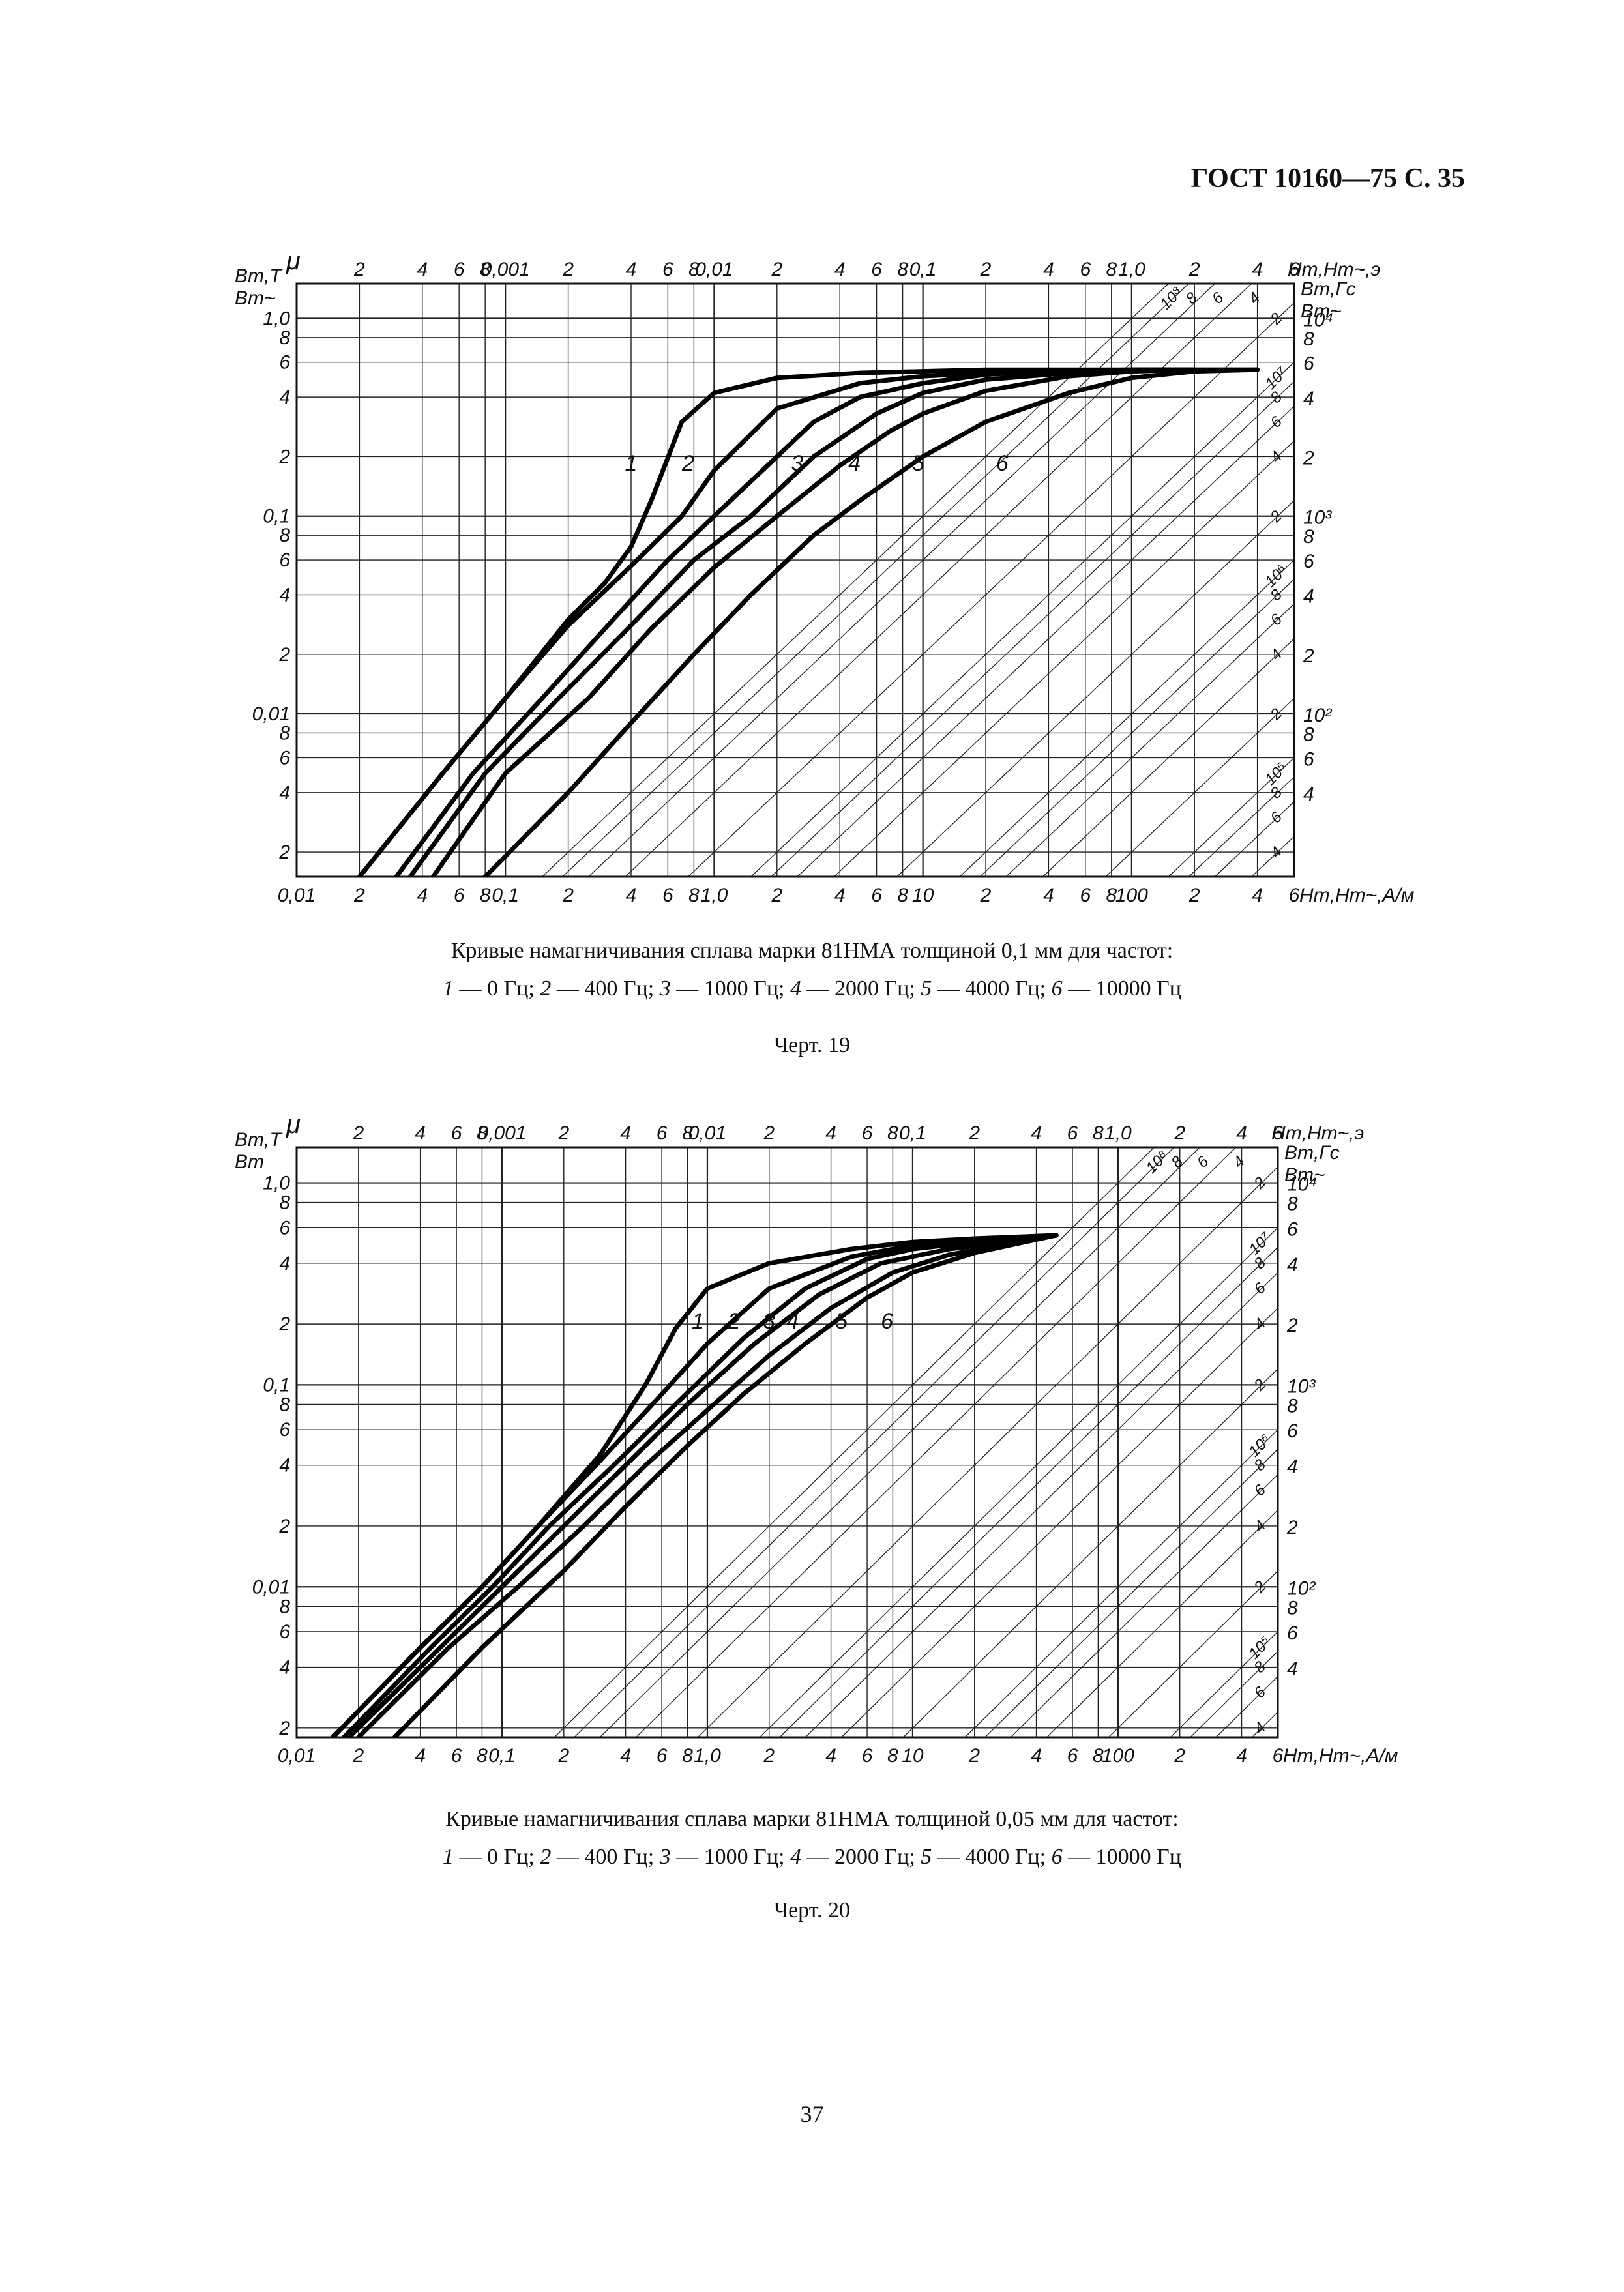 The height and width of the screenshot is (2292, 1624). What do you see at coordinates (1317, 715) in the screenshot?
I see `y-right-tick-label: 10²` at bounding box center [1317, 715].